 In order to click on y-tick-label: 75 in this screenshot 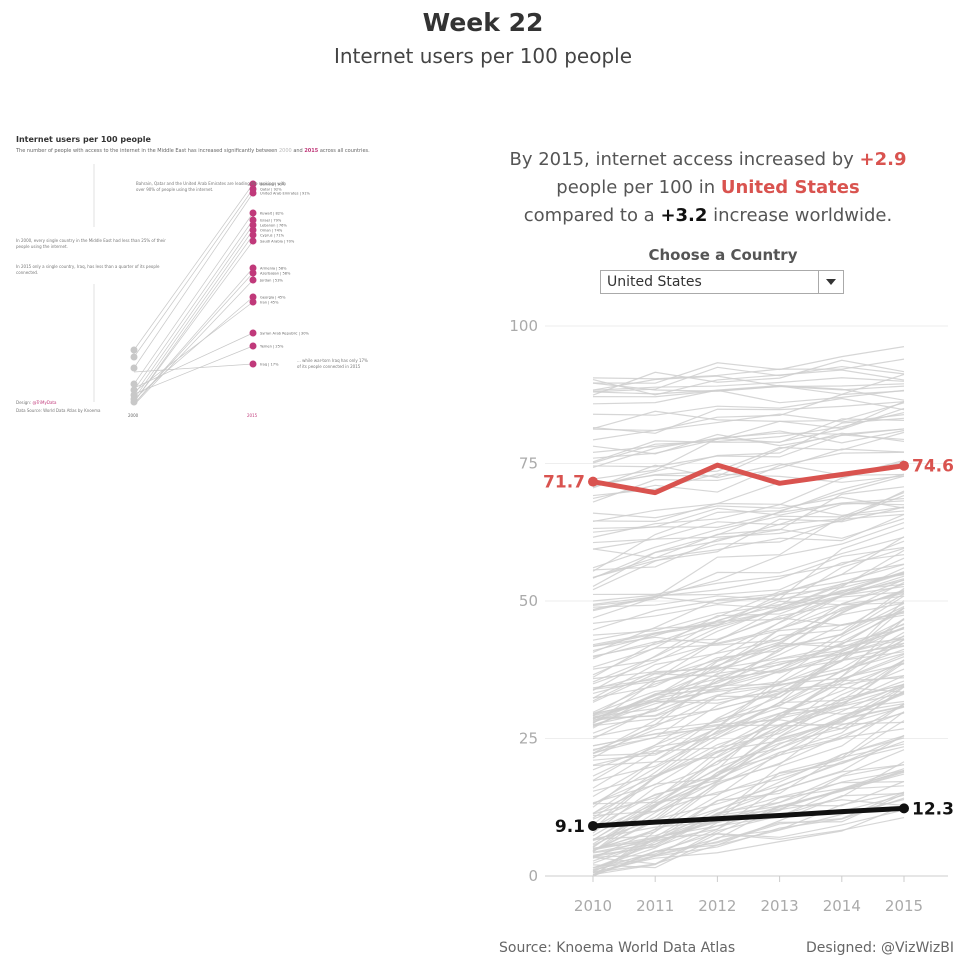, I will do `click(528, 464)`.